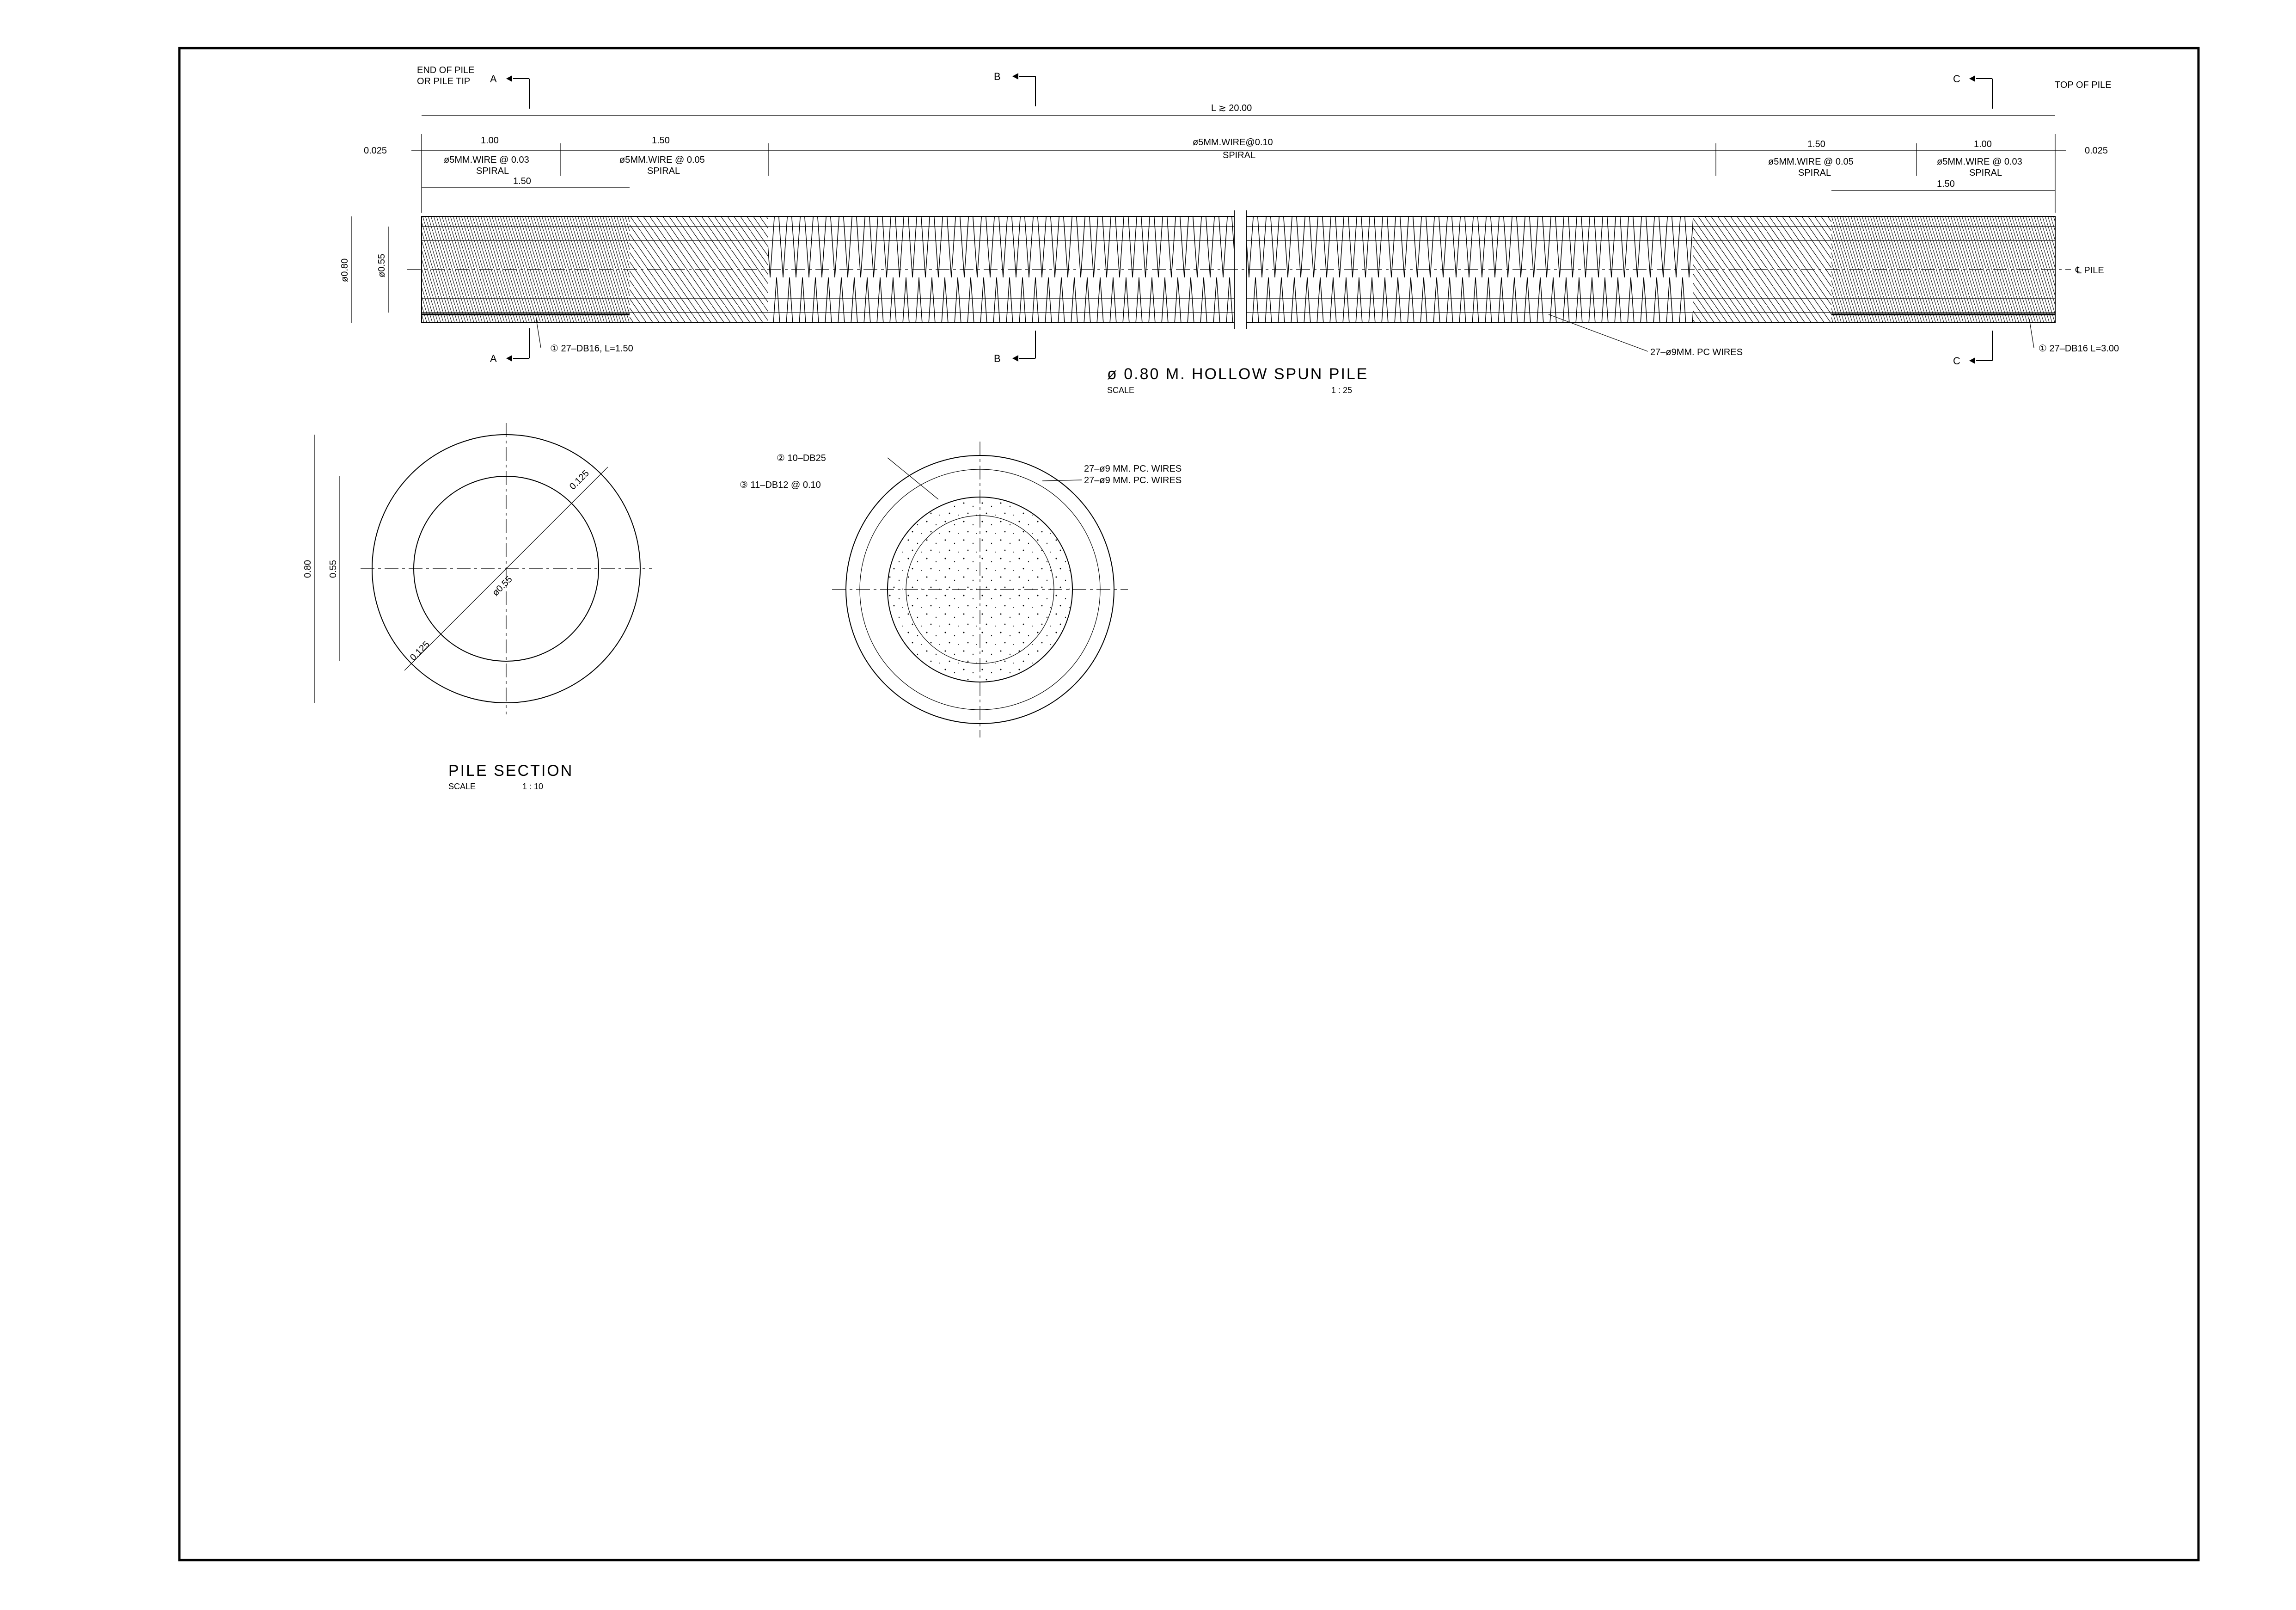 Image resolution: width=2296 pixels, height=1610 pixels. I want to click on dim-left-100: 1.00, so click(490, 140).